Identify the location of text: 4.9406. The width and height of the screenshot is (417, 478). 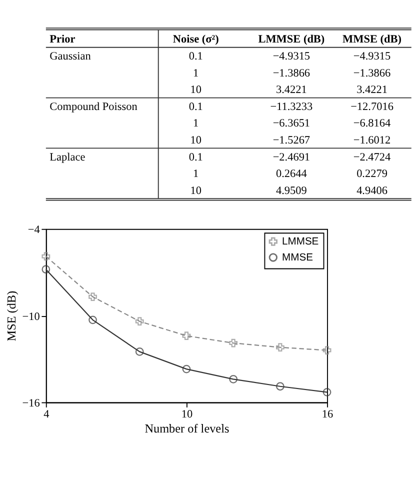
(372, 190).